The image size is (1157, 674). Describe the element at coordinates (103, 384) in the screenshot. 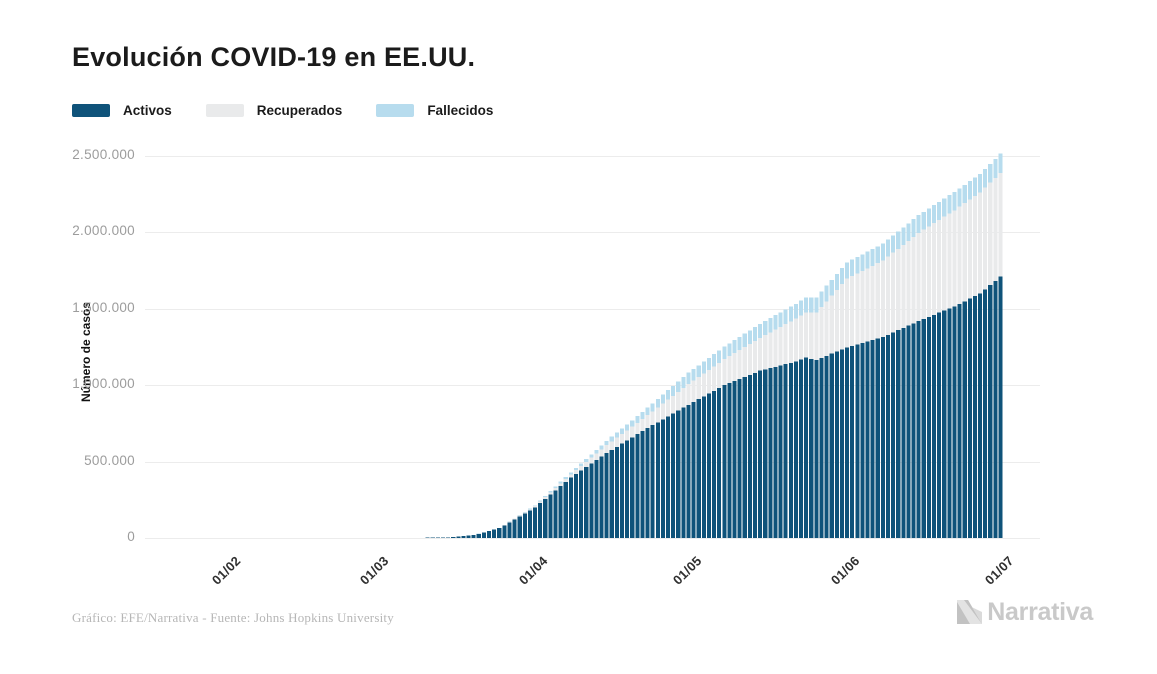

I see `y-tick-label: 1.000.000` at that location.